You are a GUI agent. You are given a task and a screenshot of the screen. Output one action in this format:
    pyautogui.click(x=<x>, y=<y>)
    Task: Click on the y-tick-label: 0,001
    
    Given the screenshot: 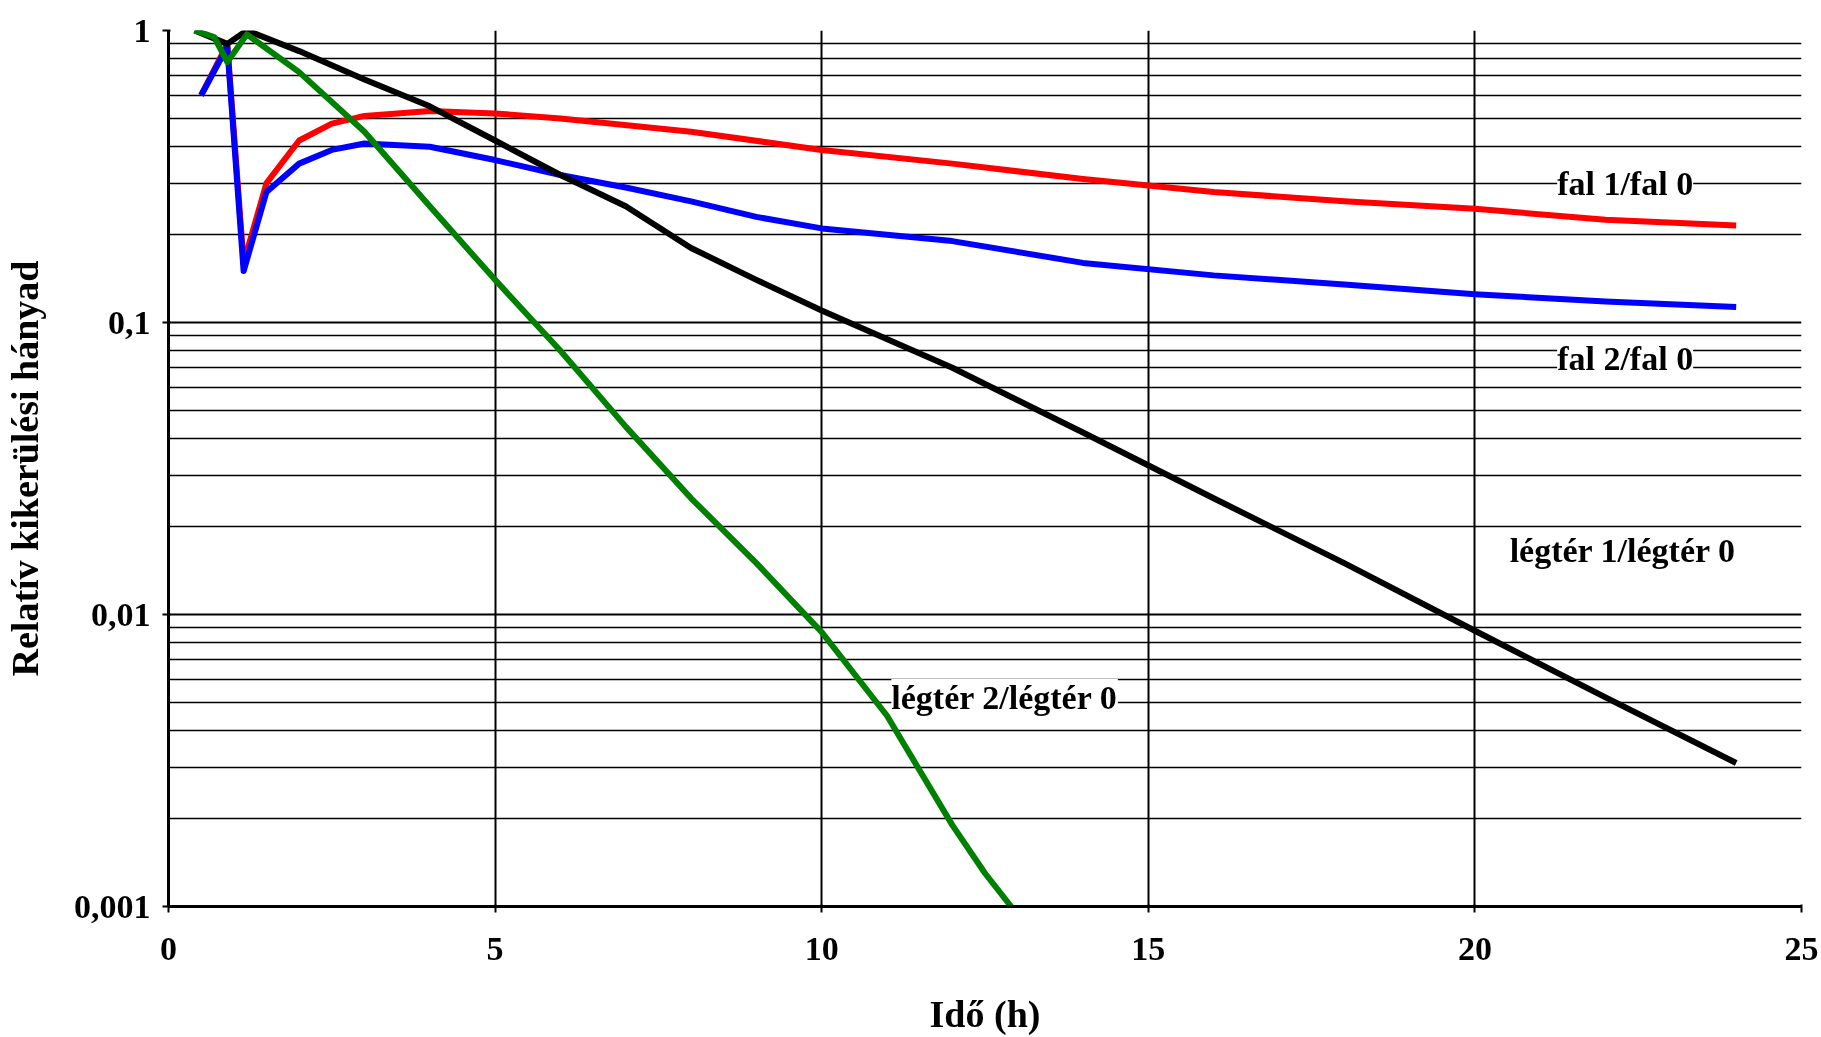 What is the action you would take?
    pyautogui.click(x=112, y=906)
    